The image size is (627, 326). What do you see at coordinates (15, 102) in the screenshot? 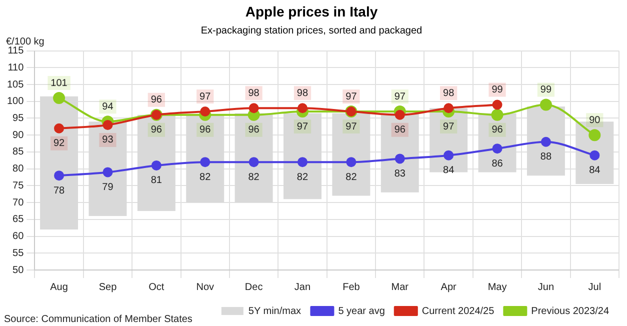
I see `y-tick-label: 100` at bounding box center [15, 102].